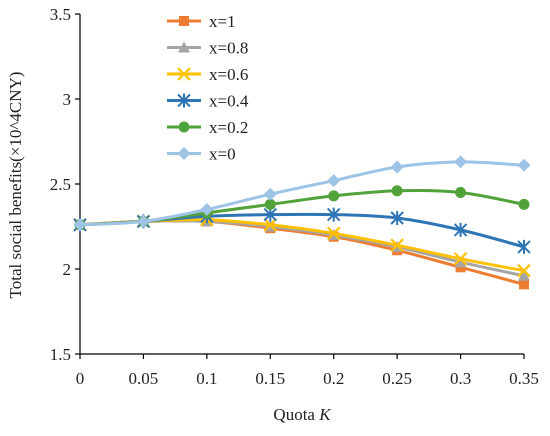 This screenshot has height=436, width=550. Describe the element at coordinates (229, 101) in the screenshot. I see `legend-label: x=0.4` at that location.